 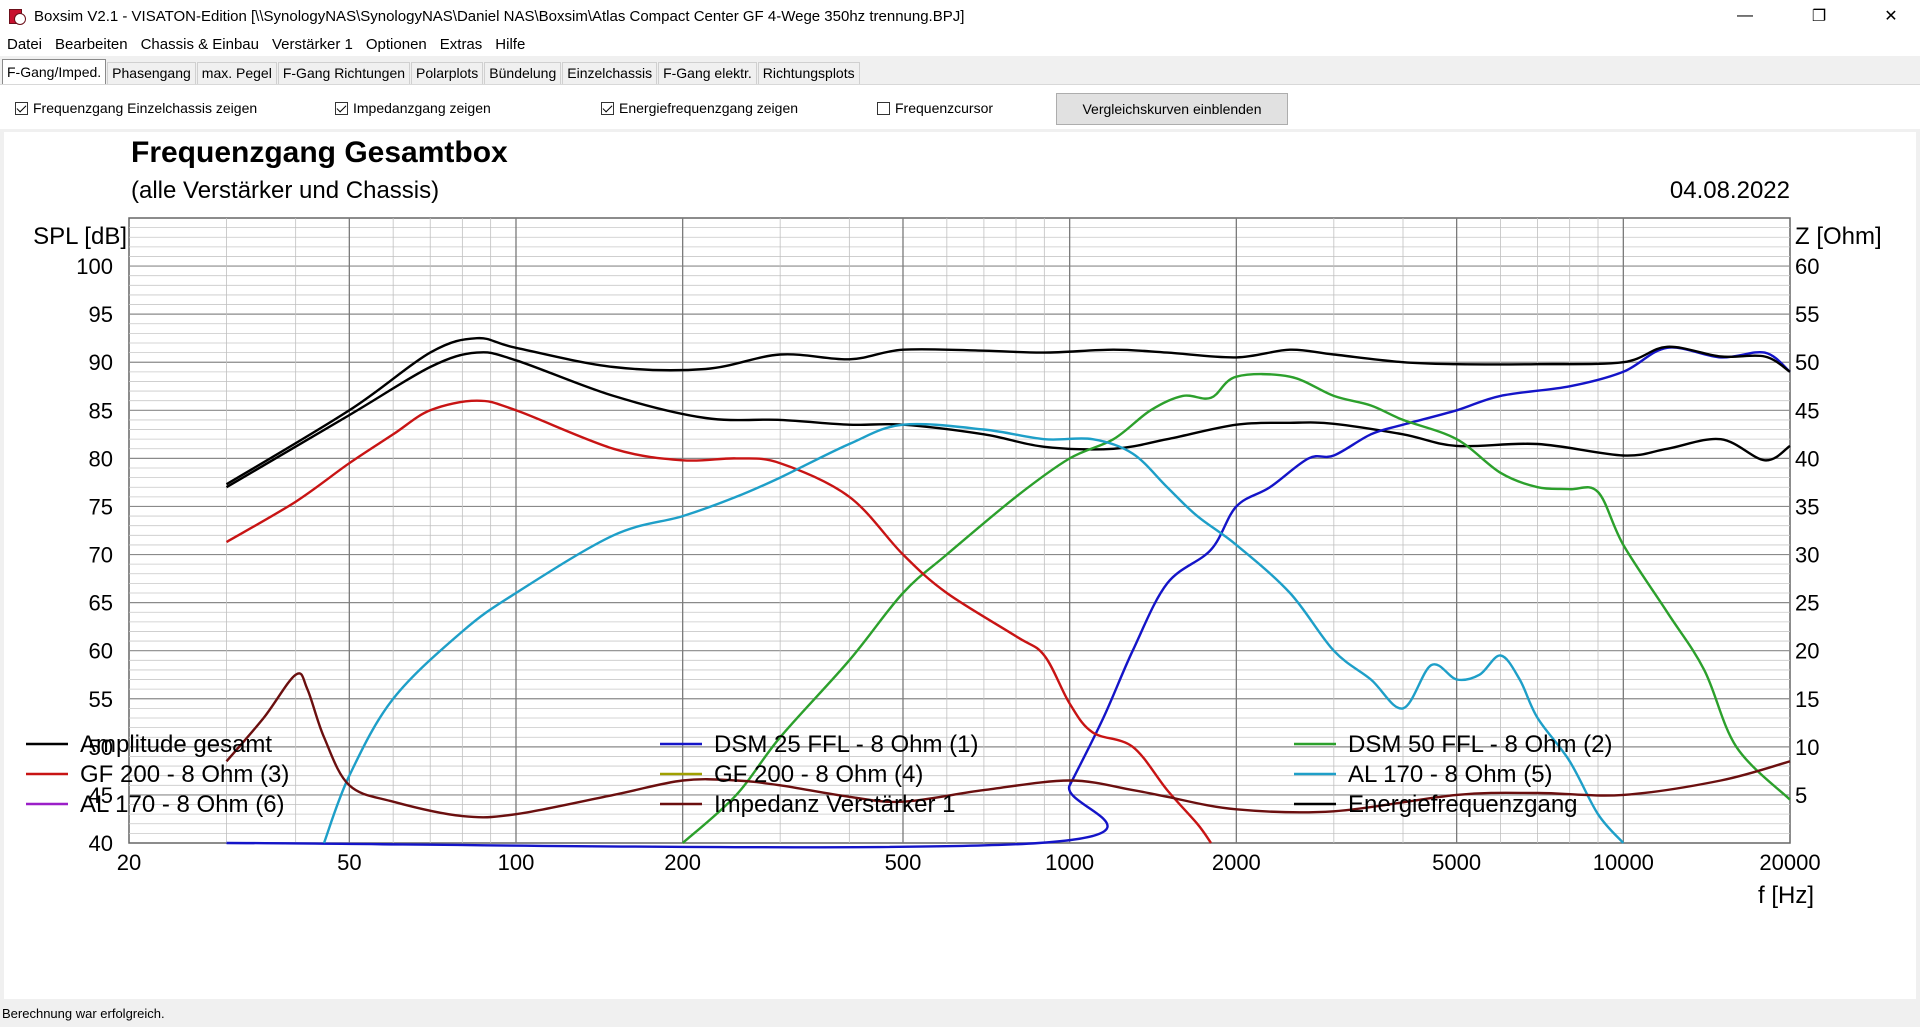 What do you see at coordinates (1236, 862) in the screenshot?
I see `x-tick-label: 2000` at bounding box center [1236, 862].